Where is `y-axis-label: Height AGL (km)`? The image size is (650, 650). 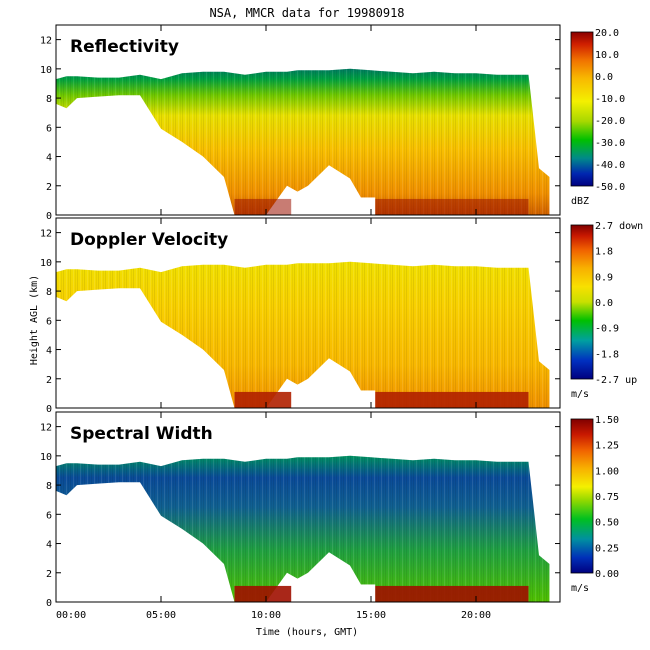
y-axis-label: Height AGL (km) is located at coordinates (34, 320).